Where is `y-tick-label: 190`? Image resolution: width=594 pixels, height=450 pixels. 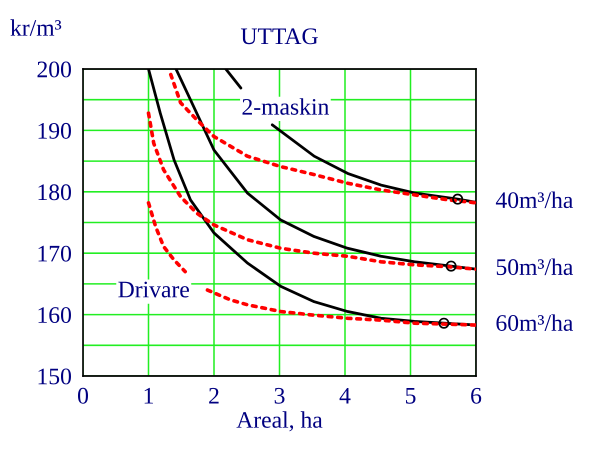 y-tick-label: 190 is located at coordinates (54, 130).